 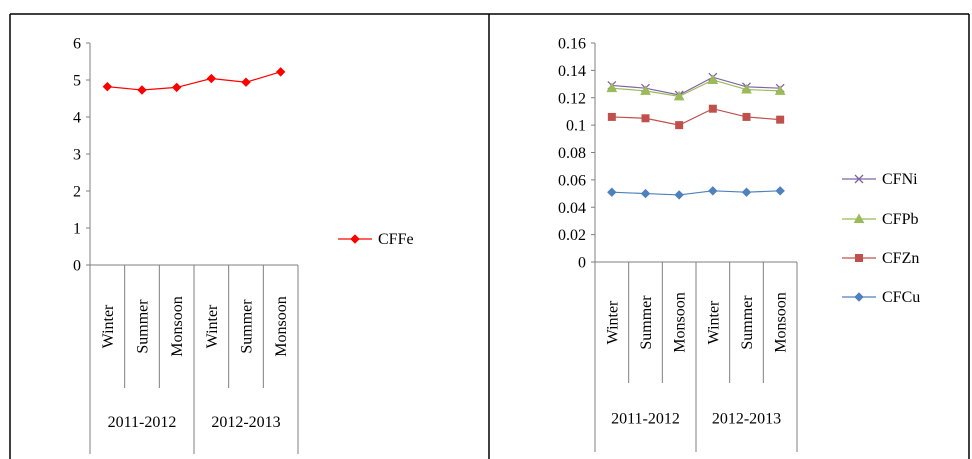 I want to click on y-tick-label: 0.1, so click(x=576, y=126).